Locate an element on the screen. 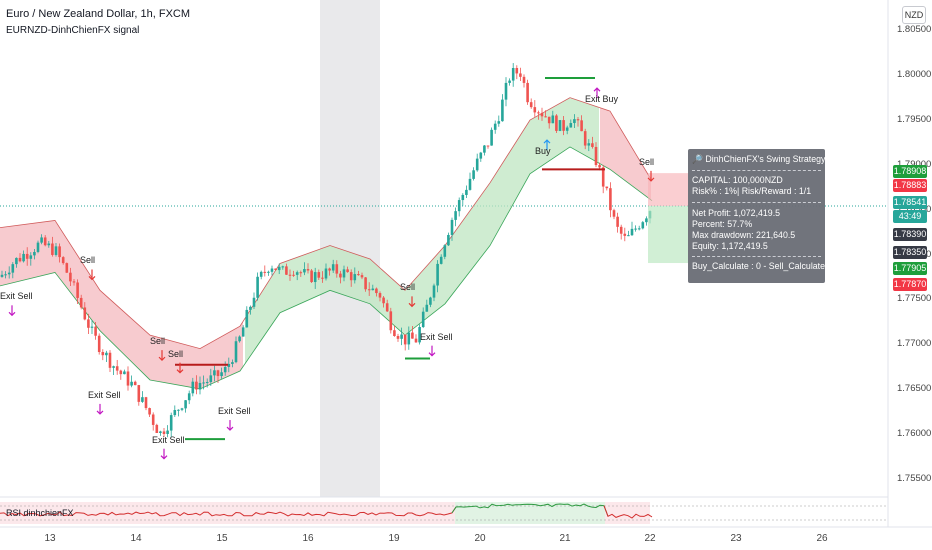 The height and width of the screenshot is (550, 932). date-tick: 15 is located at coordinates (222, 538).